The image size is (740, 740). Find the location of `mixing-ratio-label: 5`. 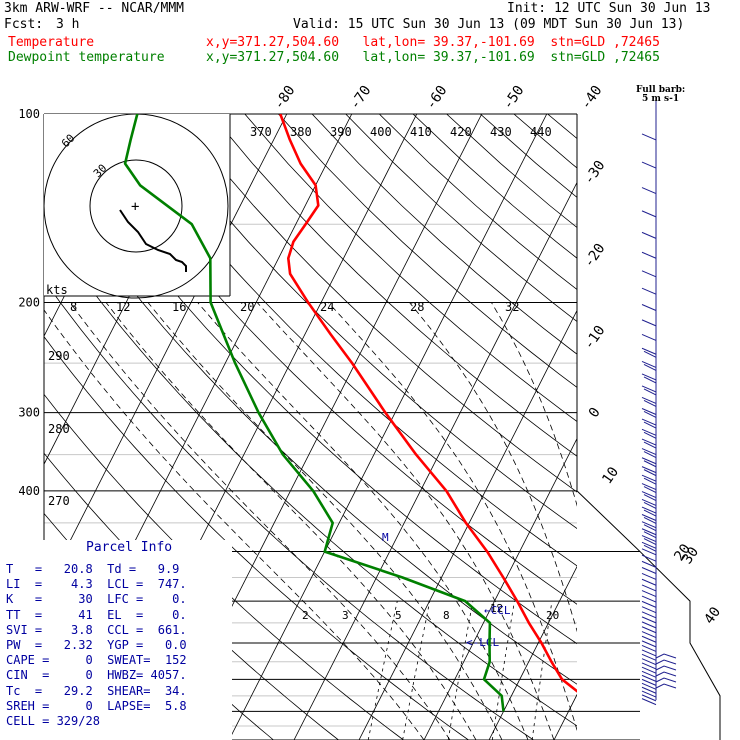

mixing-ratio-label: 5 is located at coordinates (398, 615).